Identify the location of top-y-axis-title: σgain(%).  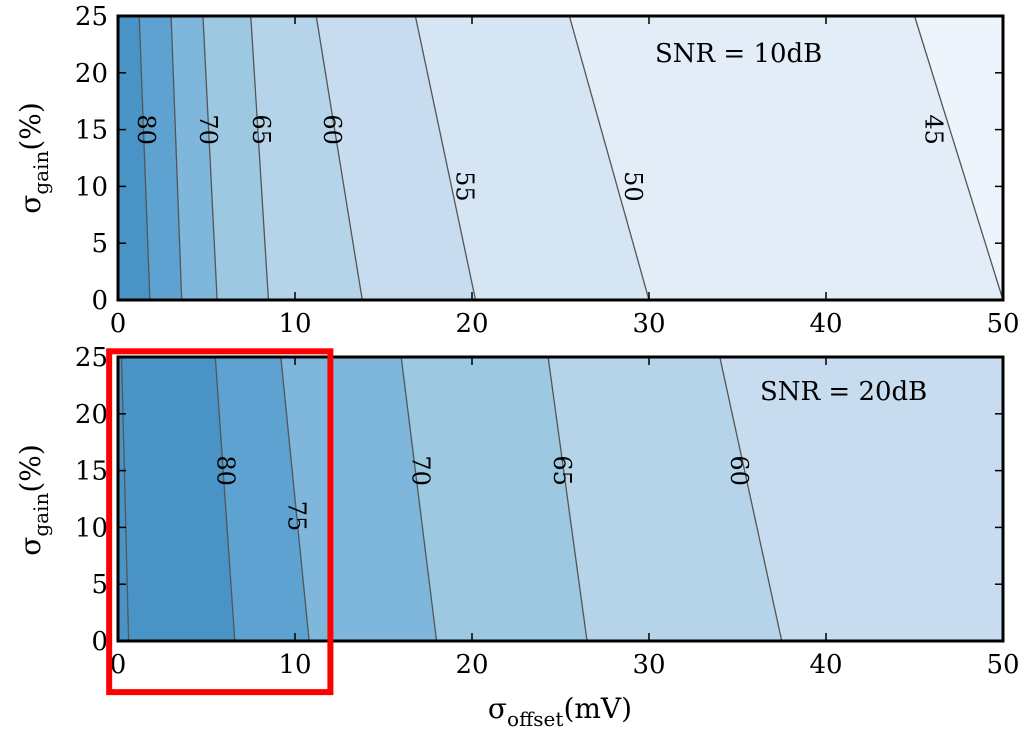
(33, 158).